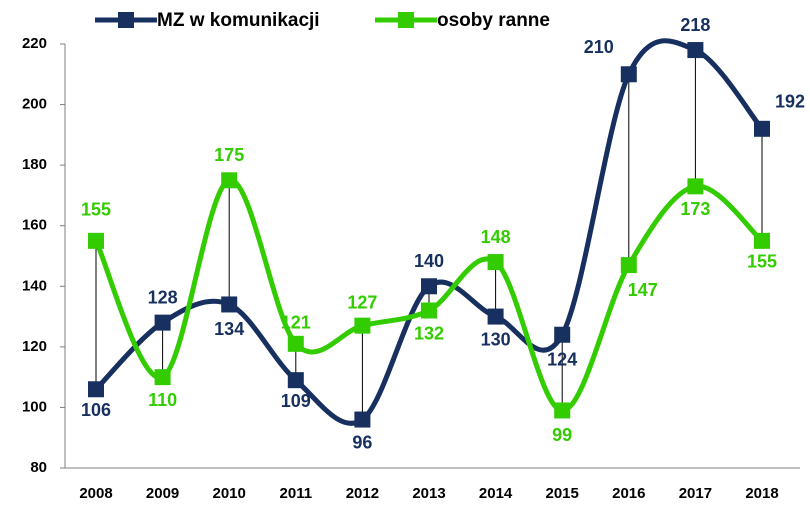 Image resolution: width=810 pixels, height=509 pixels. What do you see at coordinates (163, 297) in the screenshot?
I see `data-label: 128` at bounding box center [163, 297].